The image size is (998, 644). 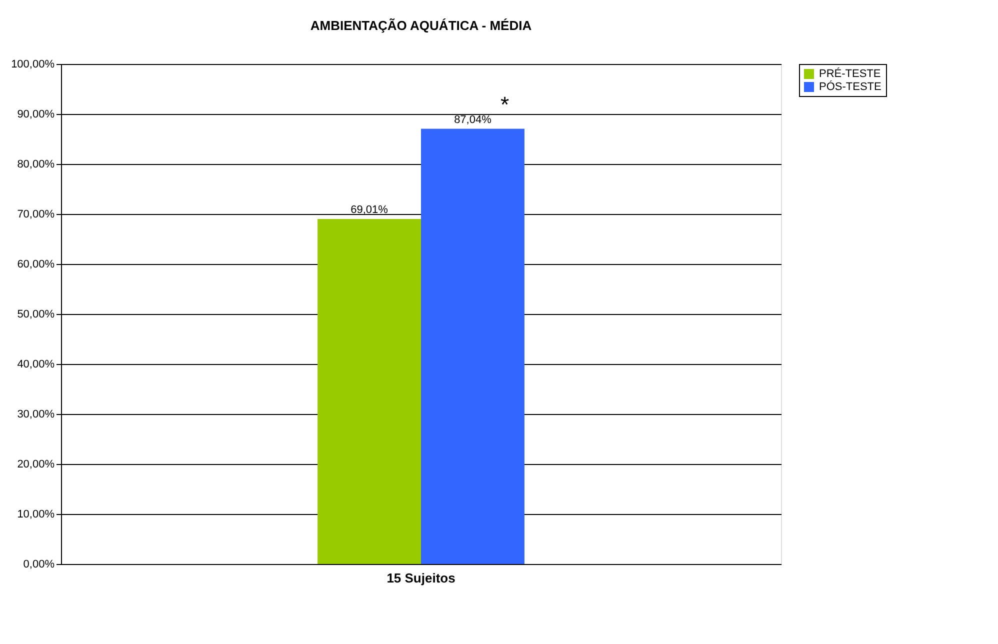 I want to click on y-tick-label: 90,00%, so click(x=36, y=114).